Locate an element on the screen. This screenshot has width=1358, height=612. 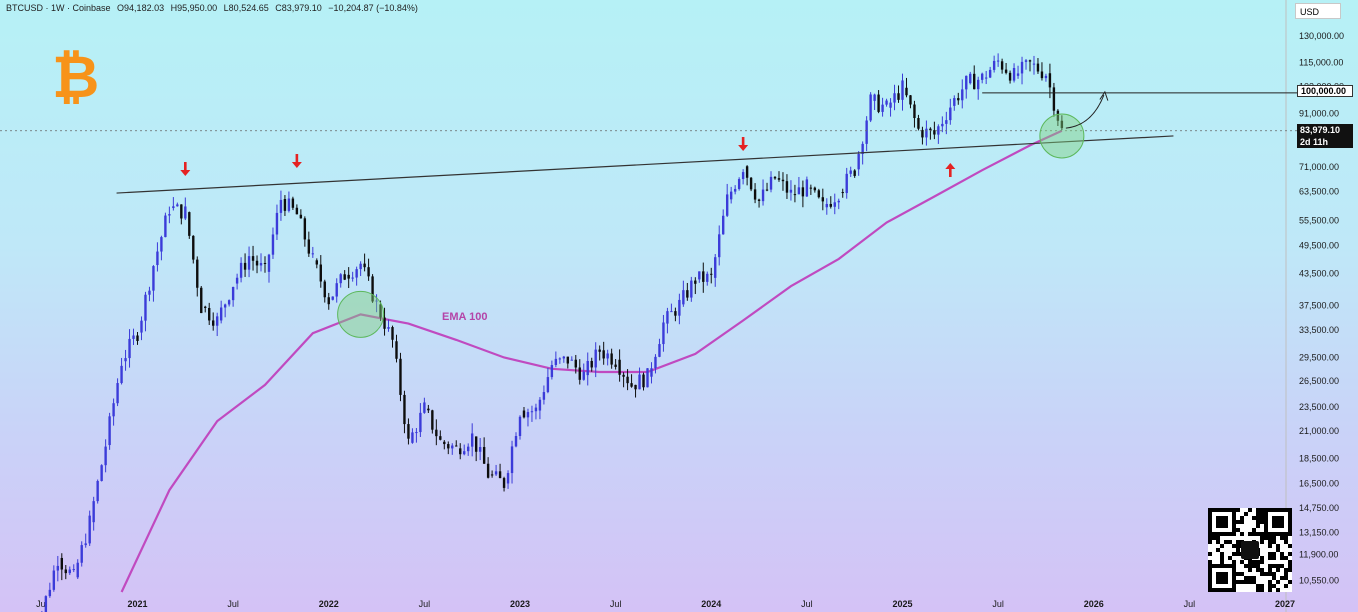
resistance-price-label: 100,000.00 is located at coordinates (1325, 91).